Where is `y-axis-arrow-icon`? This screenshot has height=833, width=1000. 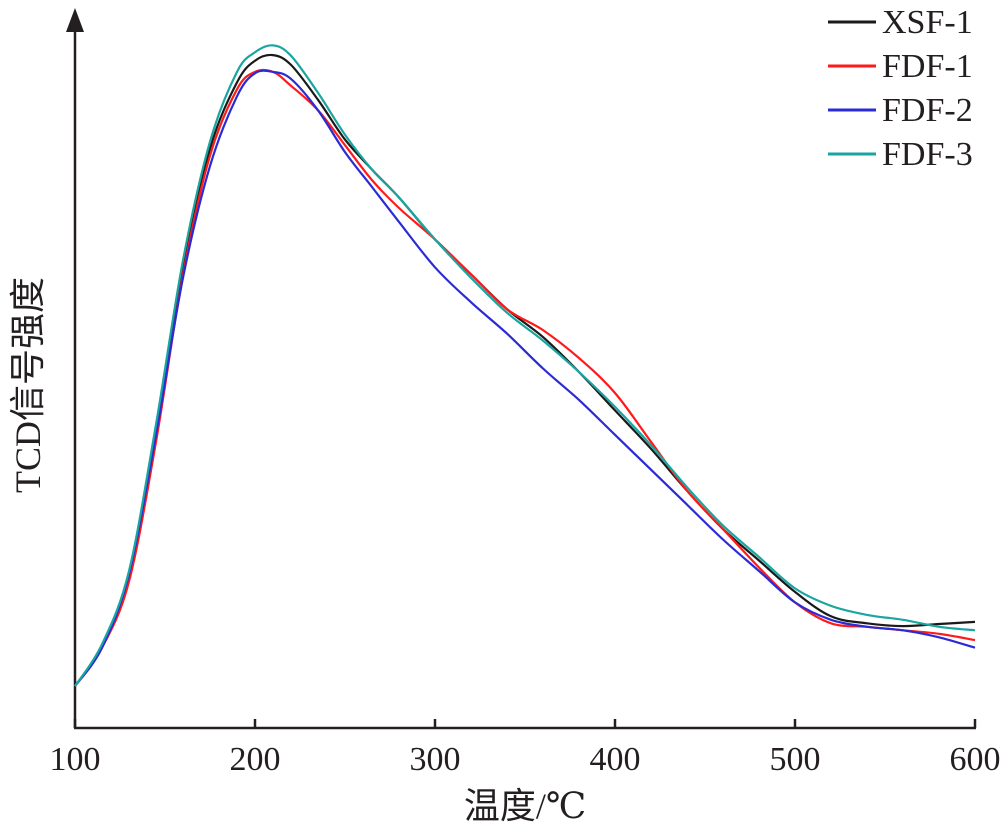 y-axis-arrow-icon is located at coordinates (75, 20).